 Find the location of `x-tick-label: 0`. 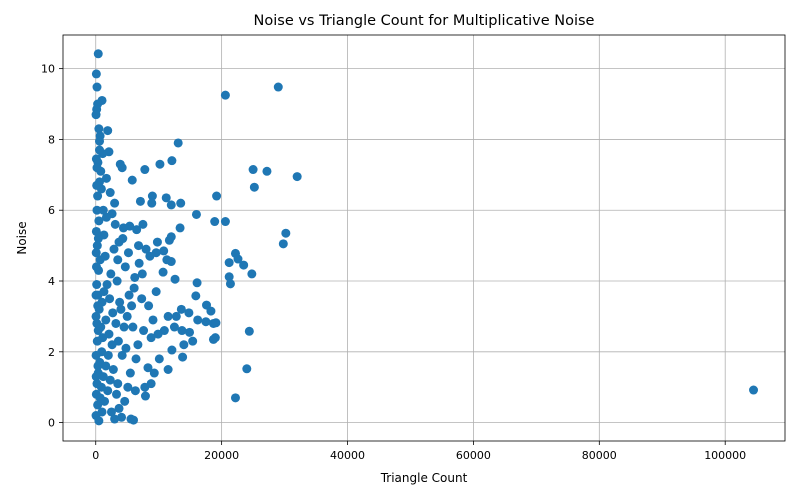

x-tick-label: 0 is located at coordinates (95, 455).